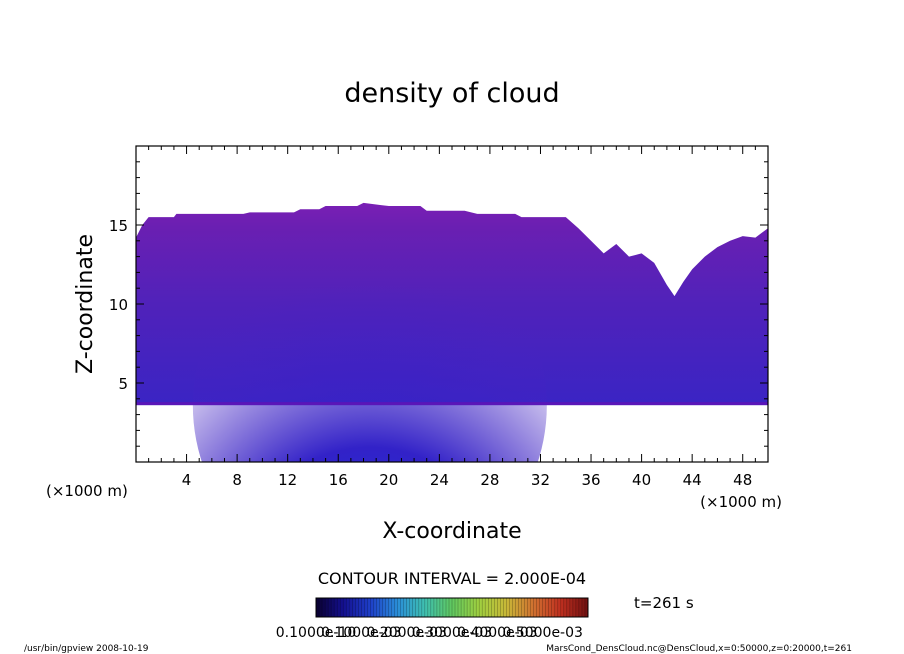 This screenshot has height=654, width=904. What do you see at coordinates (590, 480) in the screenshot?
I see `x-tick-label: 36` at bounding box center [590, 480].